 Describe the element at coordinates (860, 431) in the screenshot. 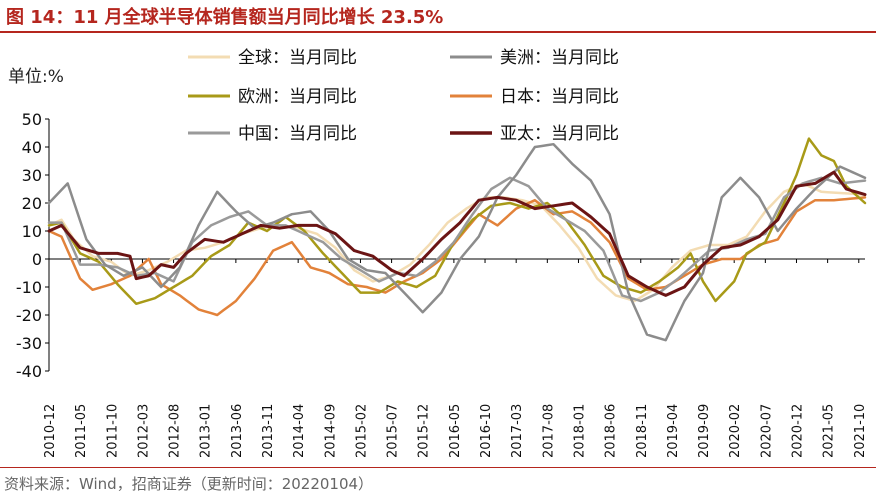

I see `x-tick-label: 2021-10` at that location.